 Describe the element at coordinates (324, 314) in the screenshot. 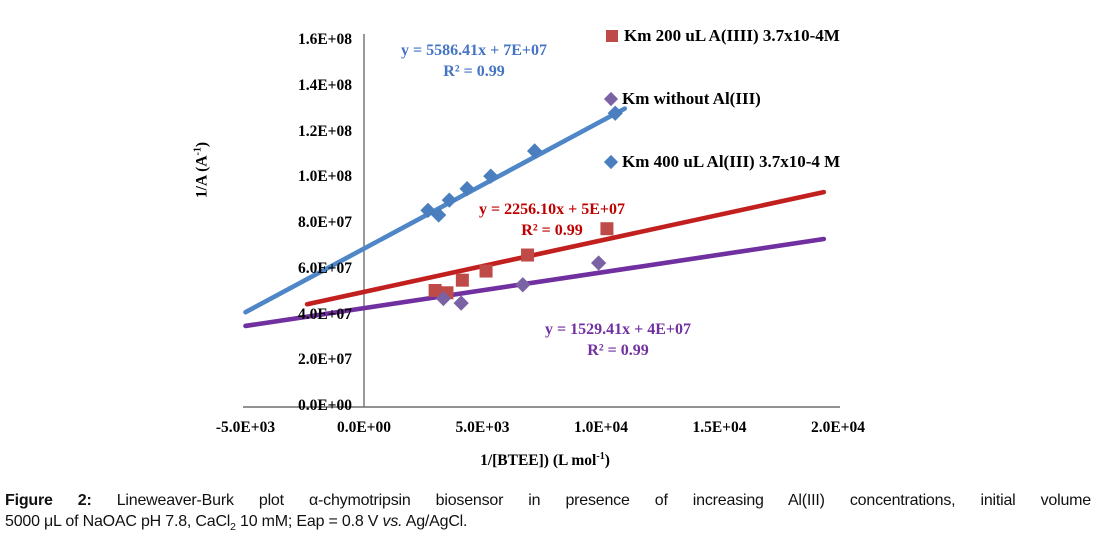

I see `y-tick-label: 4.0E+07` at that location.